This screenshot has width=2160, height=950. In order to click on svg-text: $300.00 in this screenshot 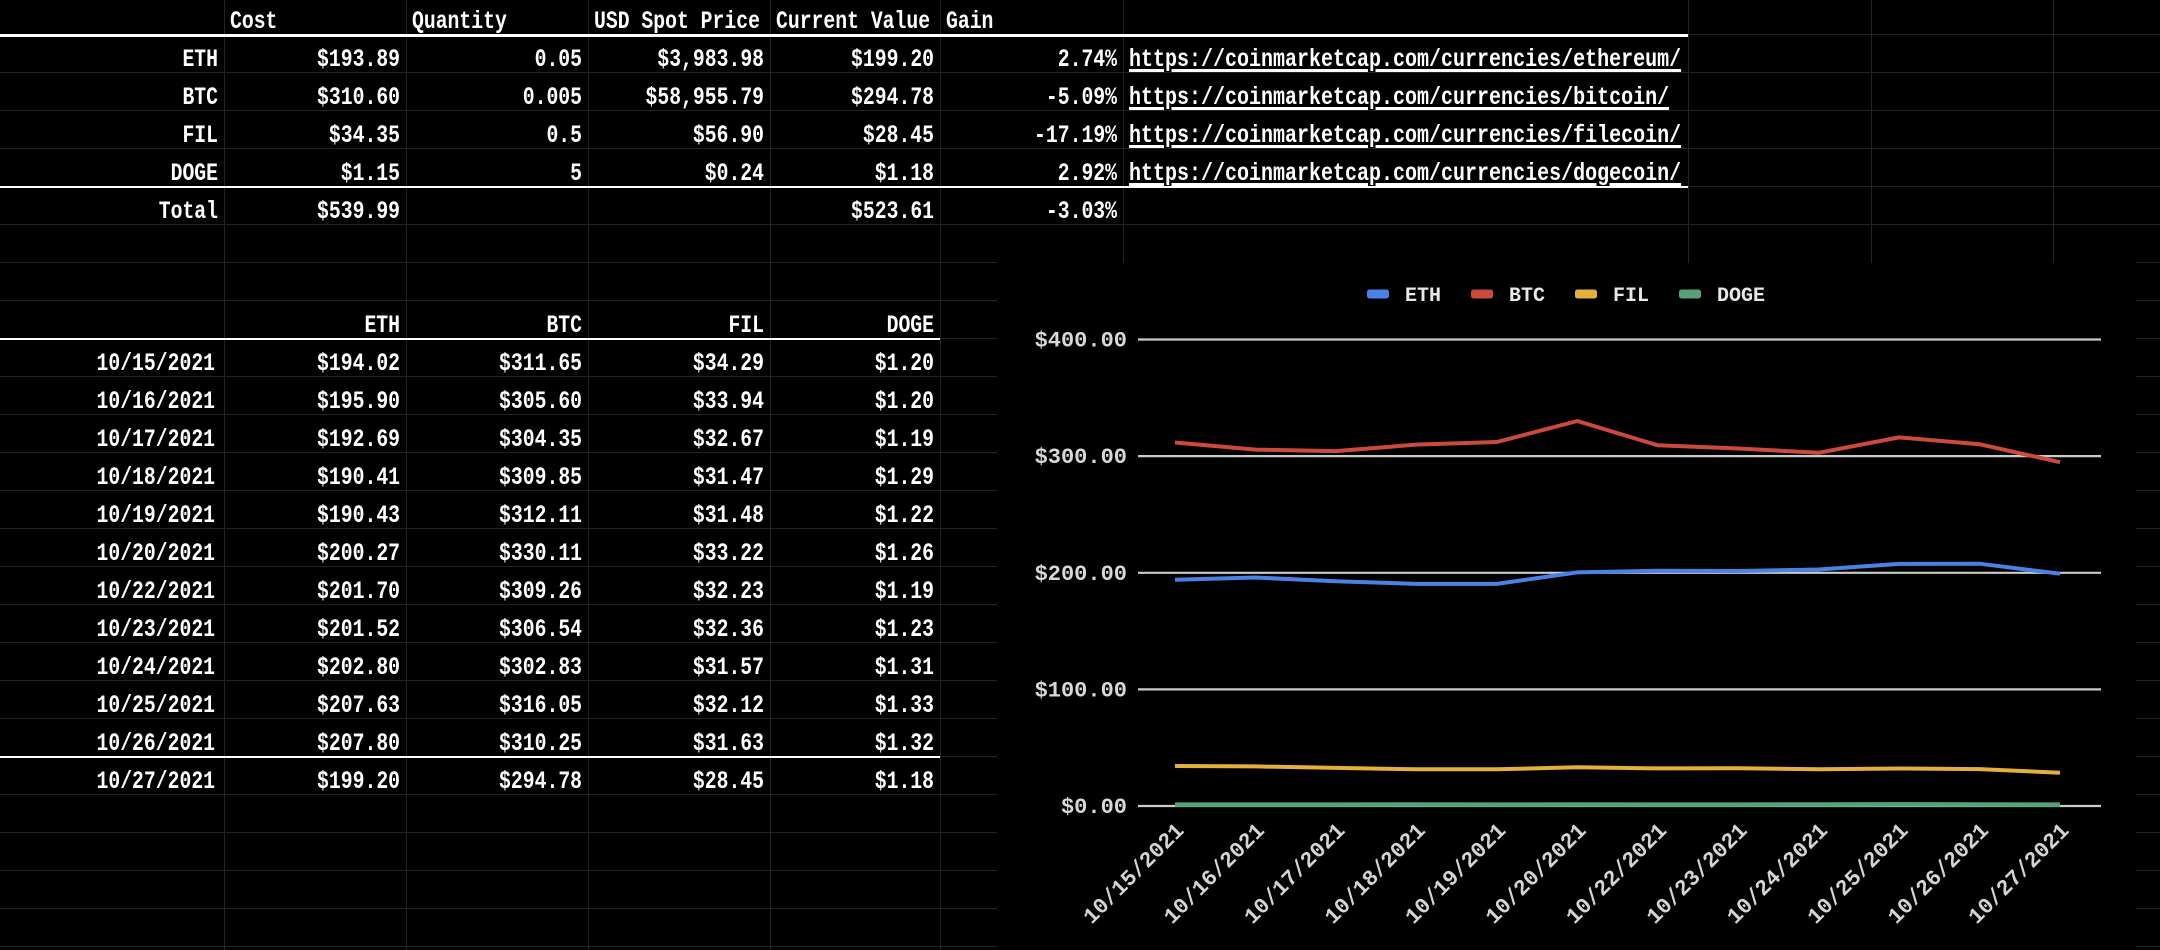, I will do `click(1081, 457)`.